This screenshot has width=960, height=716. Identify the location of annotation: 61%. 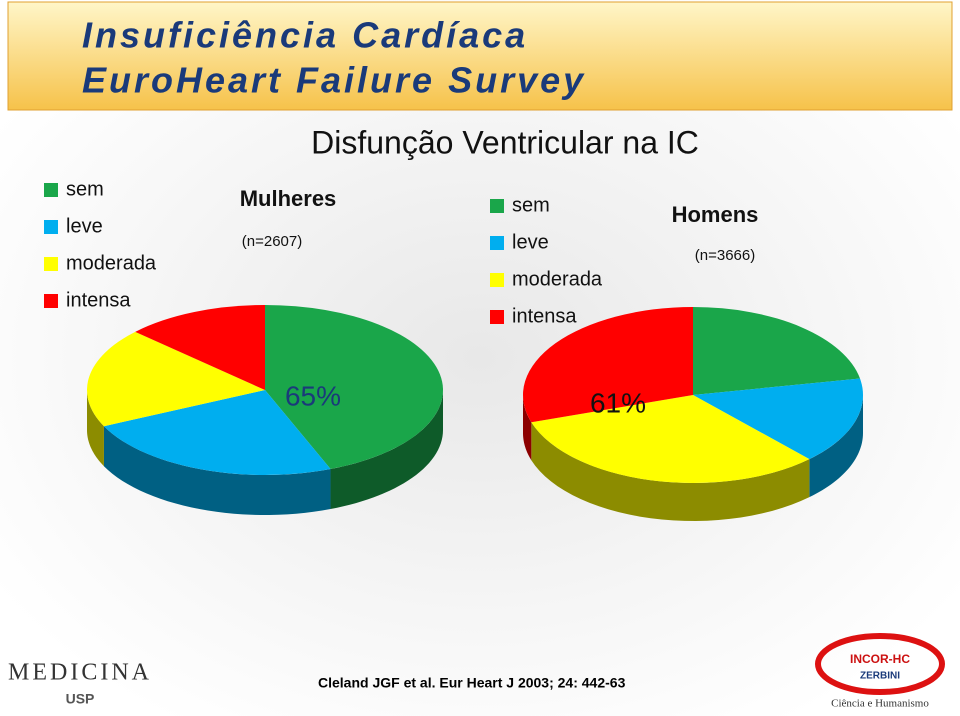
(618, 402).